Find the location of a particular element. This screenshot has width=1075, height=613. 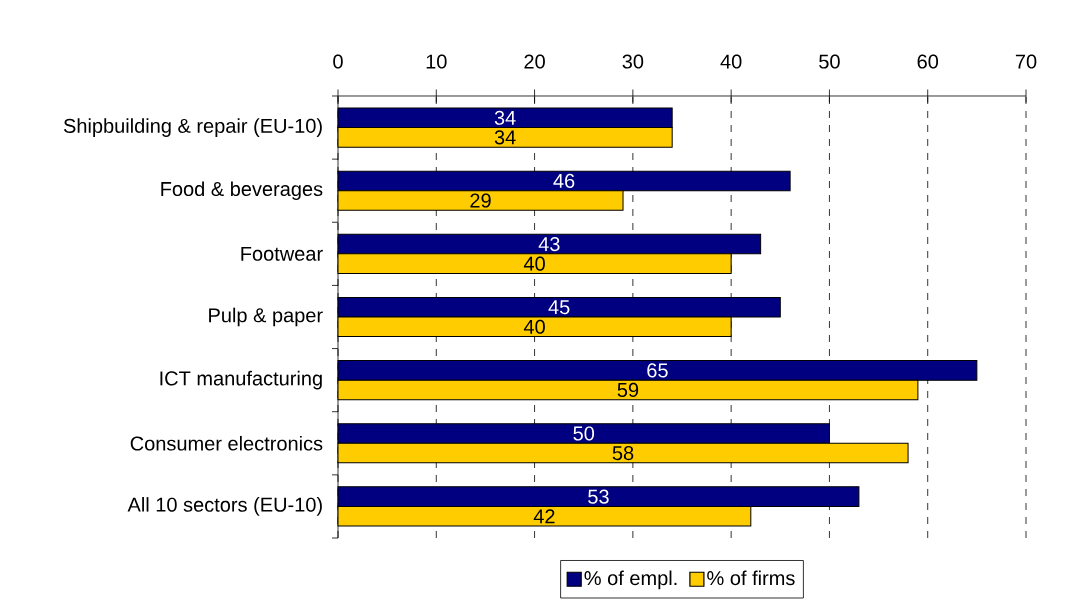

legend-label: % of empl. is located at coordinates (630, 580).